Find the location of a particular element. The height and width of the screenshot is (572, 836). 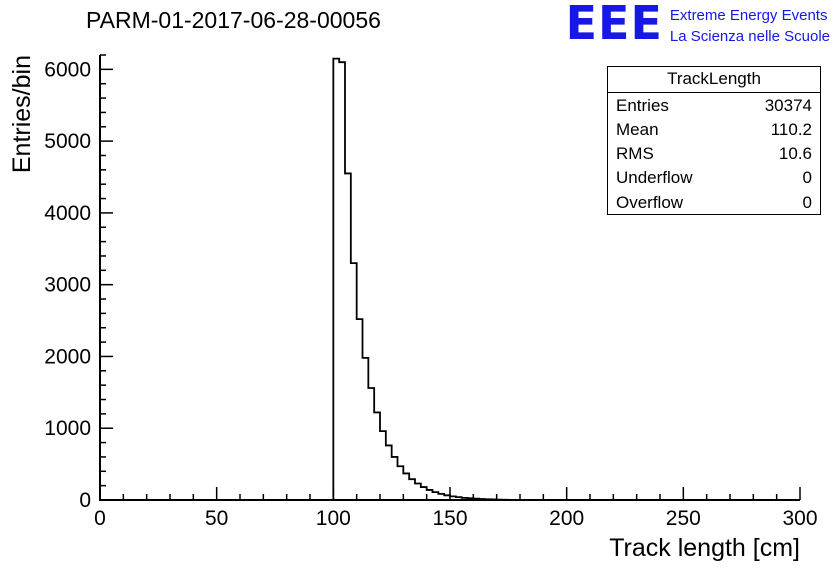

stats-value: 110.2 is located at coordinates (791, 129).